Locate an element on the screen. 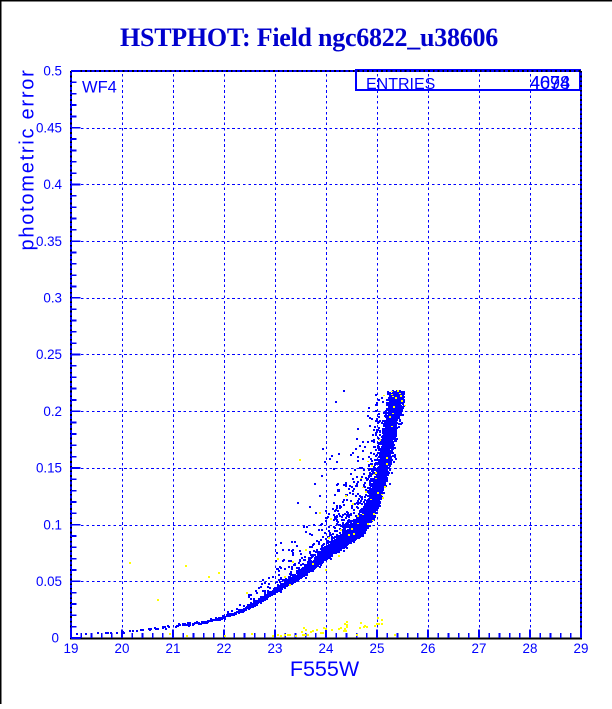  svg-text: 25 is located at coordinates (377, 648).